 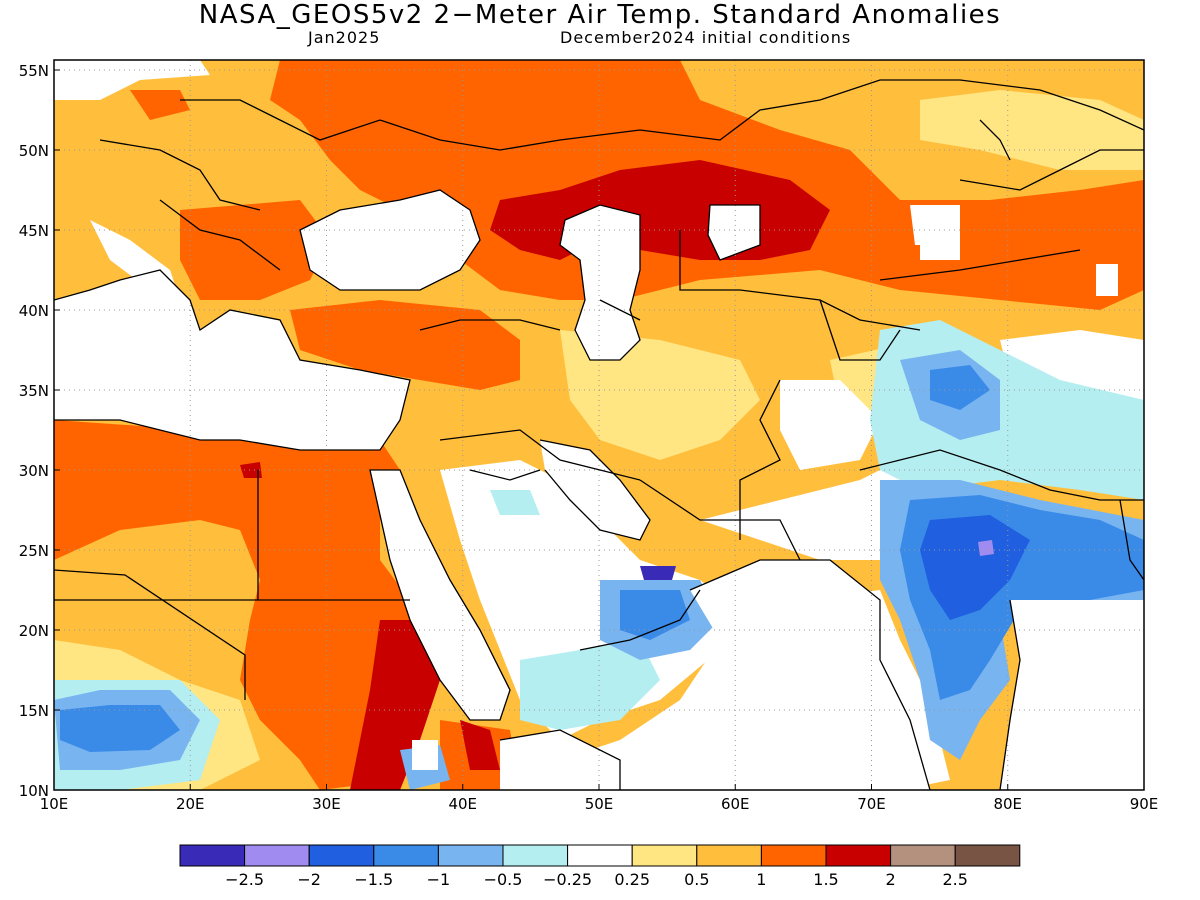 I want to click on colorbar-label: 1, so click(x=761, y=879).